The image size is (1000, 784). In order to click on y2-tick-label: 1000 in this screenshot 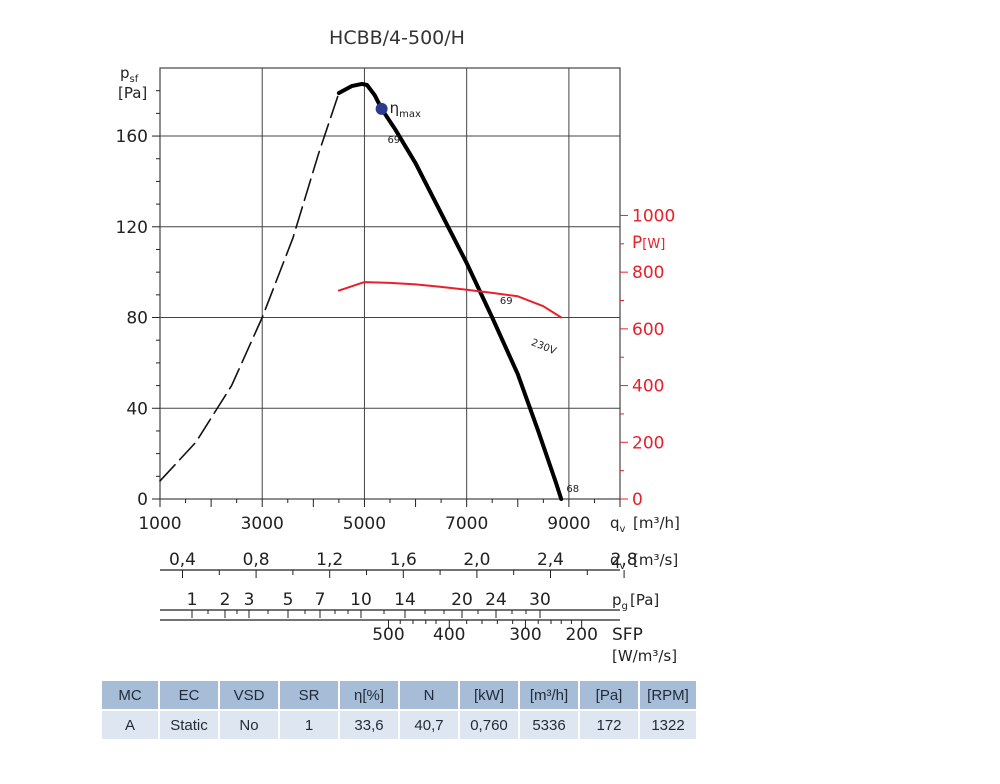, I will do `click(653, 216)`.